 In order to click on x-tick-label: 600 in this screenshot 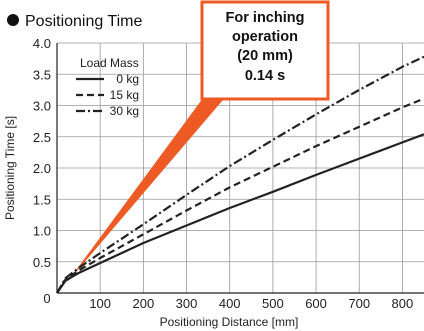, I will do `click(316, 303)`.